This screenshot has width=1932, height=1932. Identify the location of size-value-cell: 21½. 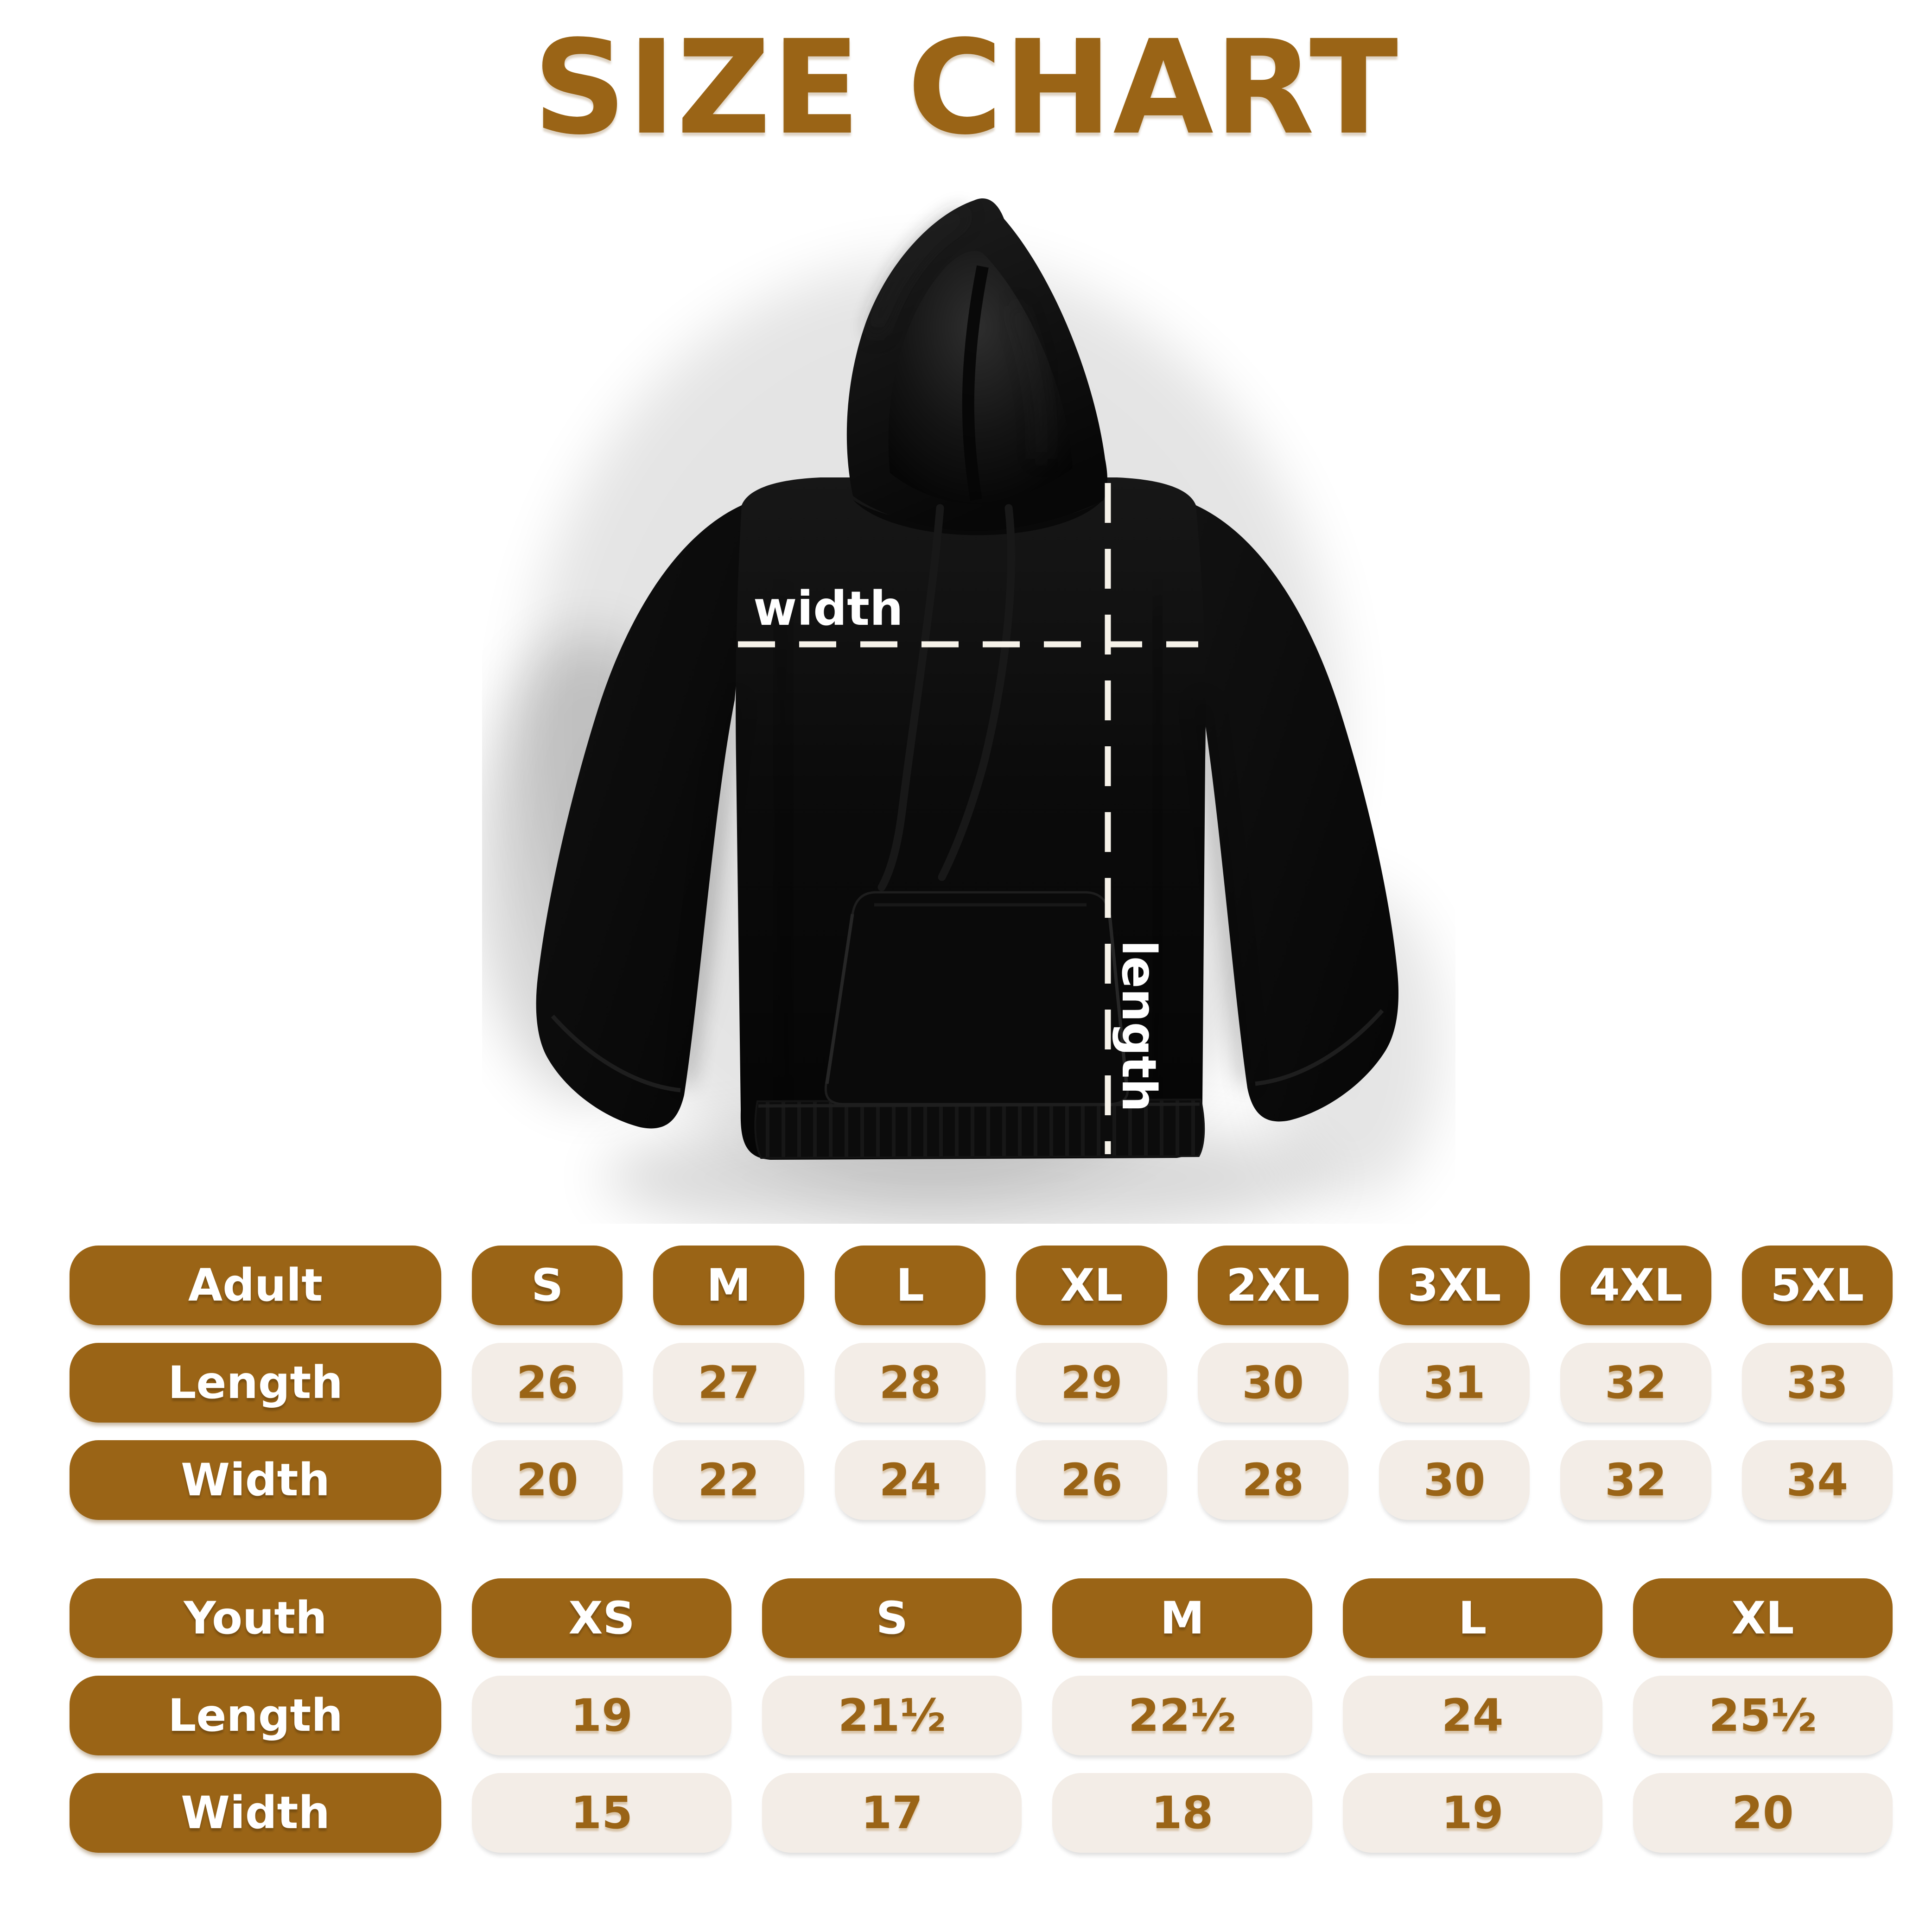
(892, 1715).